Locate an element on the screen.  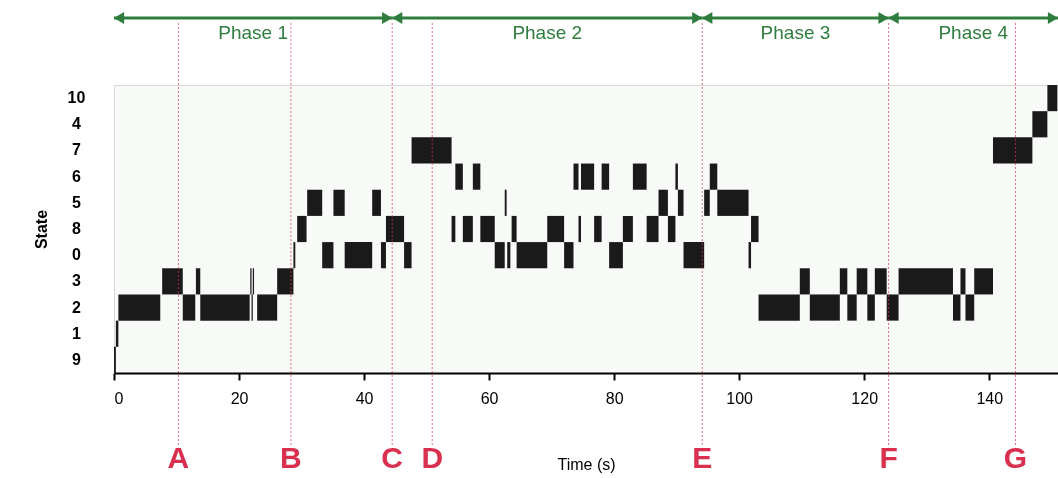
ref-line-label: A is located at coordinates (178, 457).